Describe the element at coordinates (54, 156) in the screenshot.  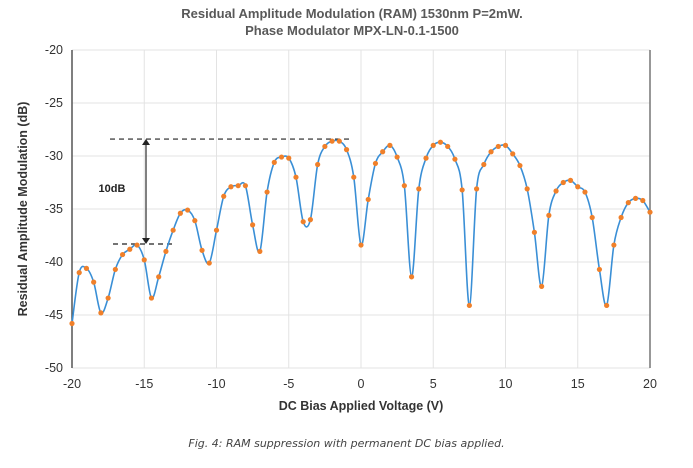
I see `y-tick-label: -30` at that location.